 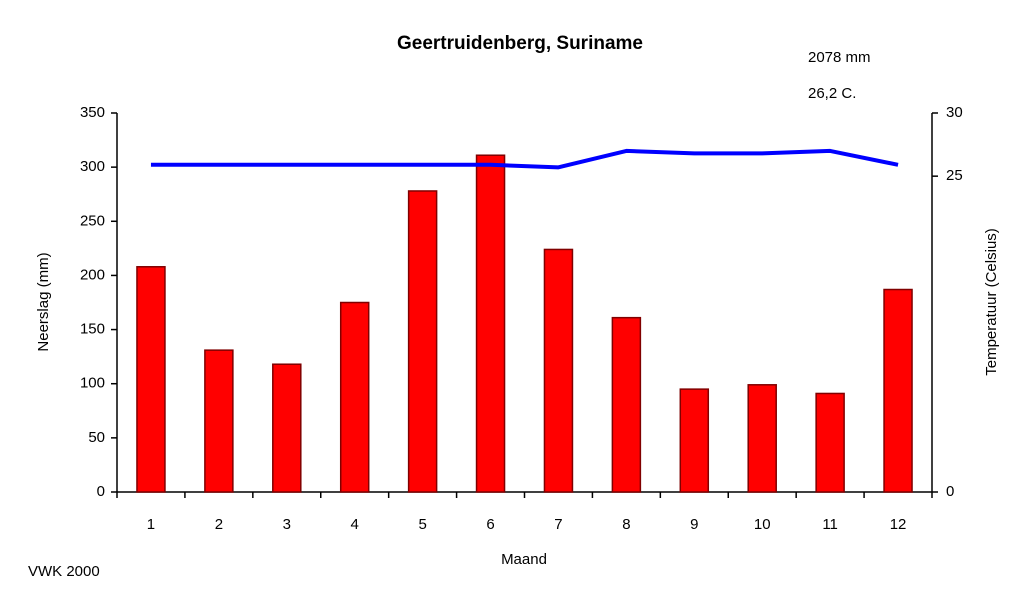 I want to click on x-tick-label: 2, so click(x=219, y=524).